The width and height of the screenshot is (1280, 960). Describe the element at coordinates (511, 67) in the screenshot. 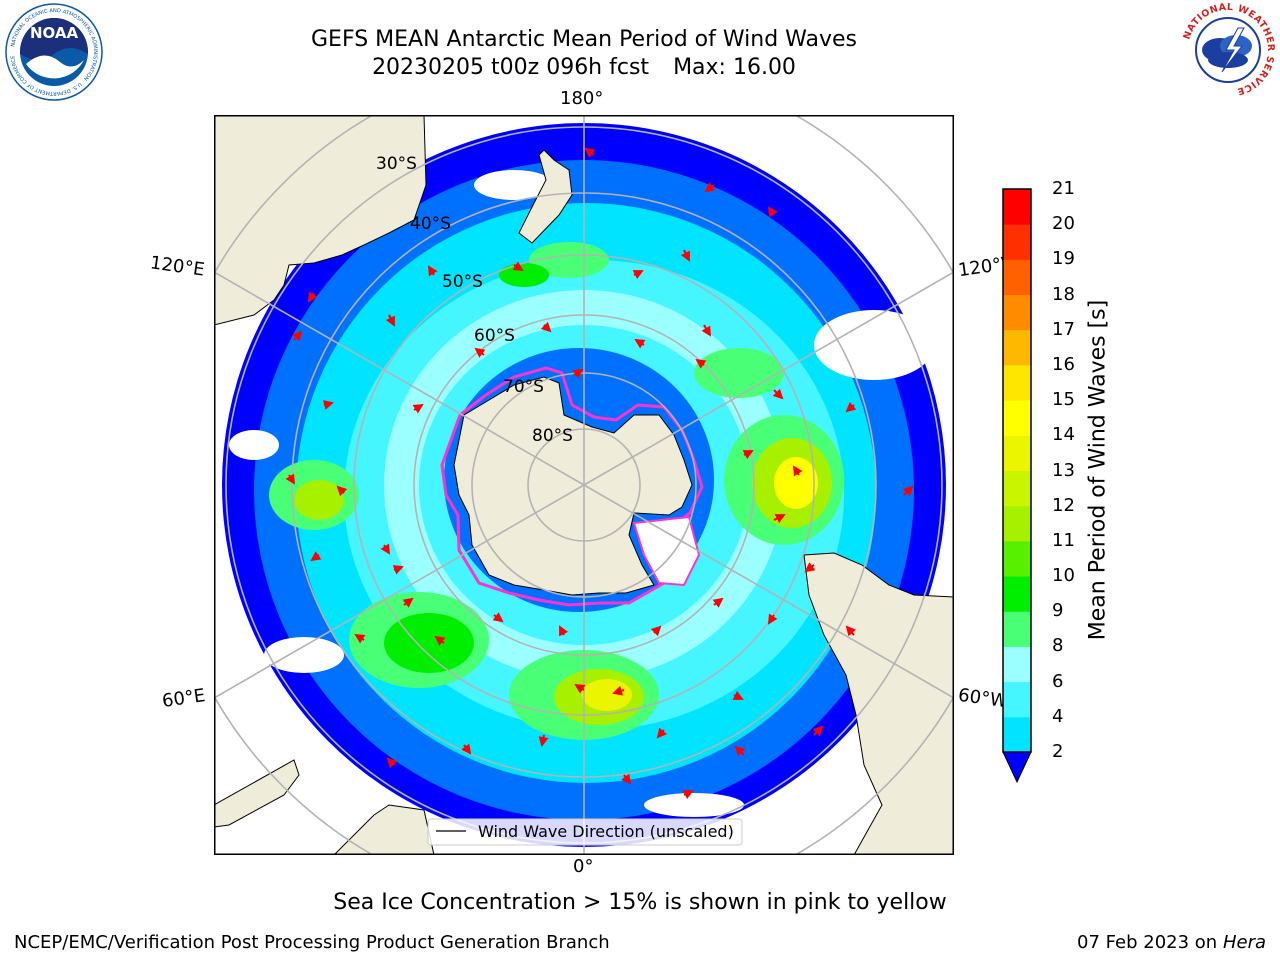

I see `forecast-run-label: 20230205 t00z 096h fcst` at that location.